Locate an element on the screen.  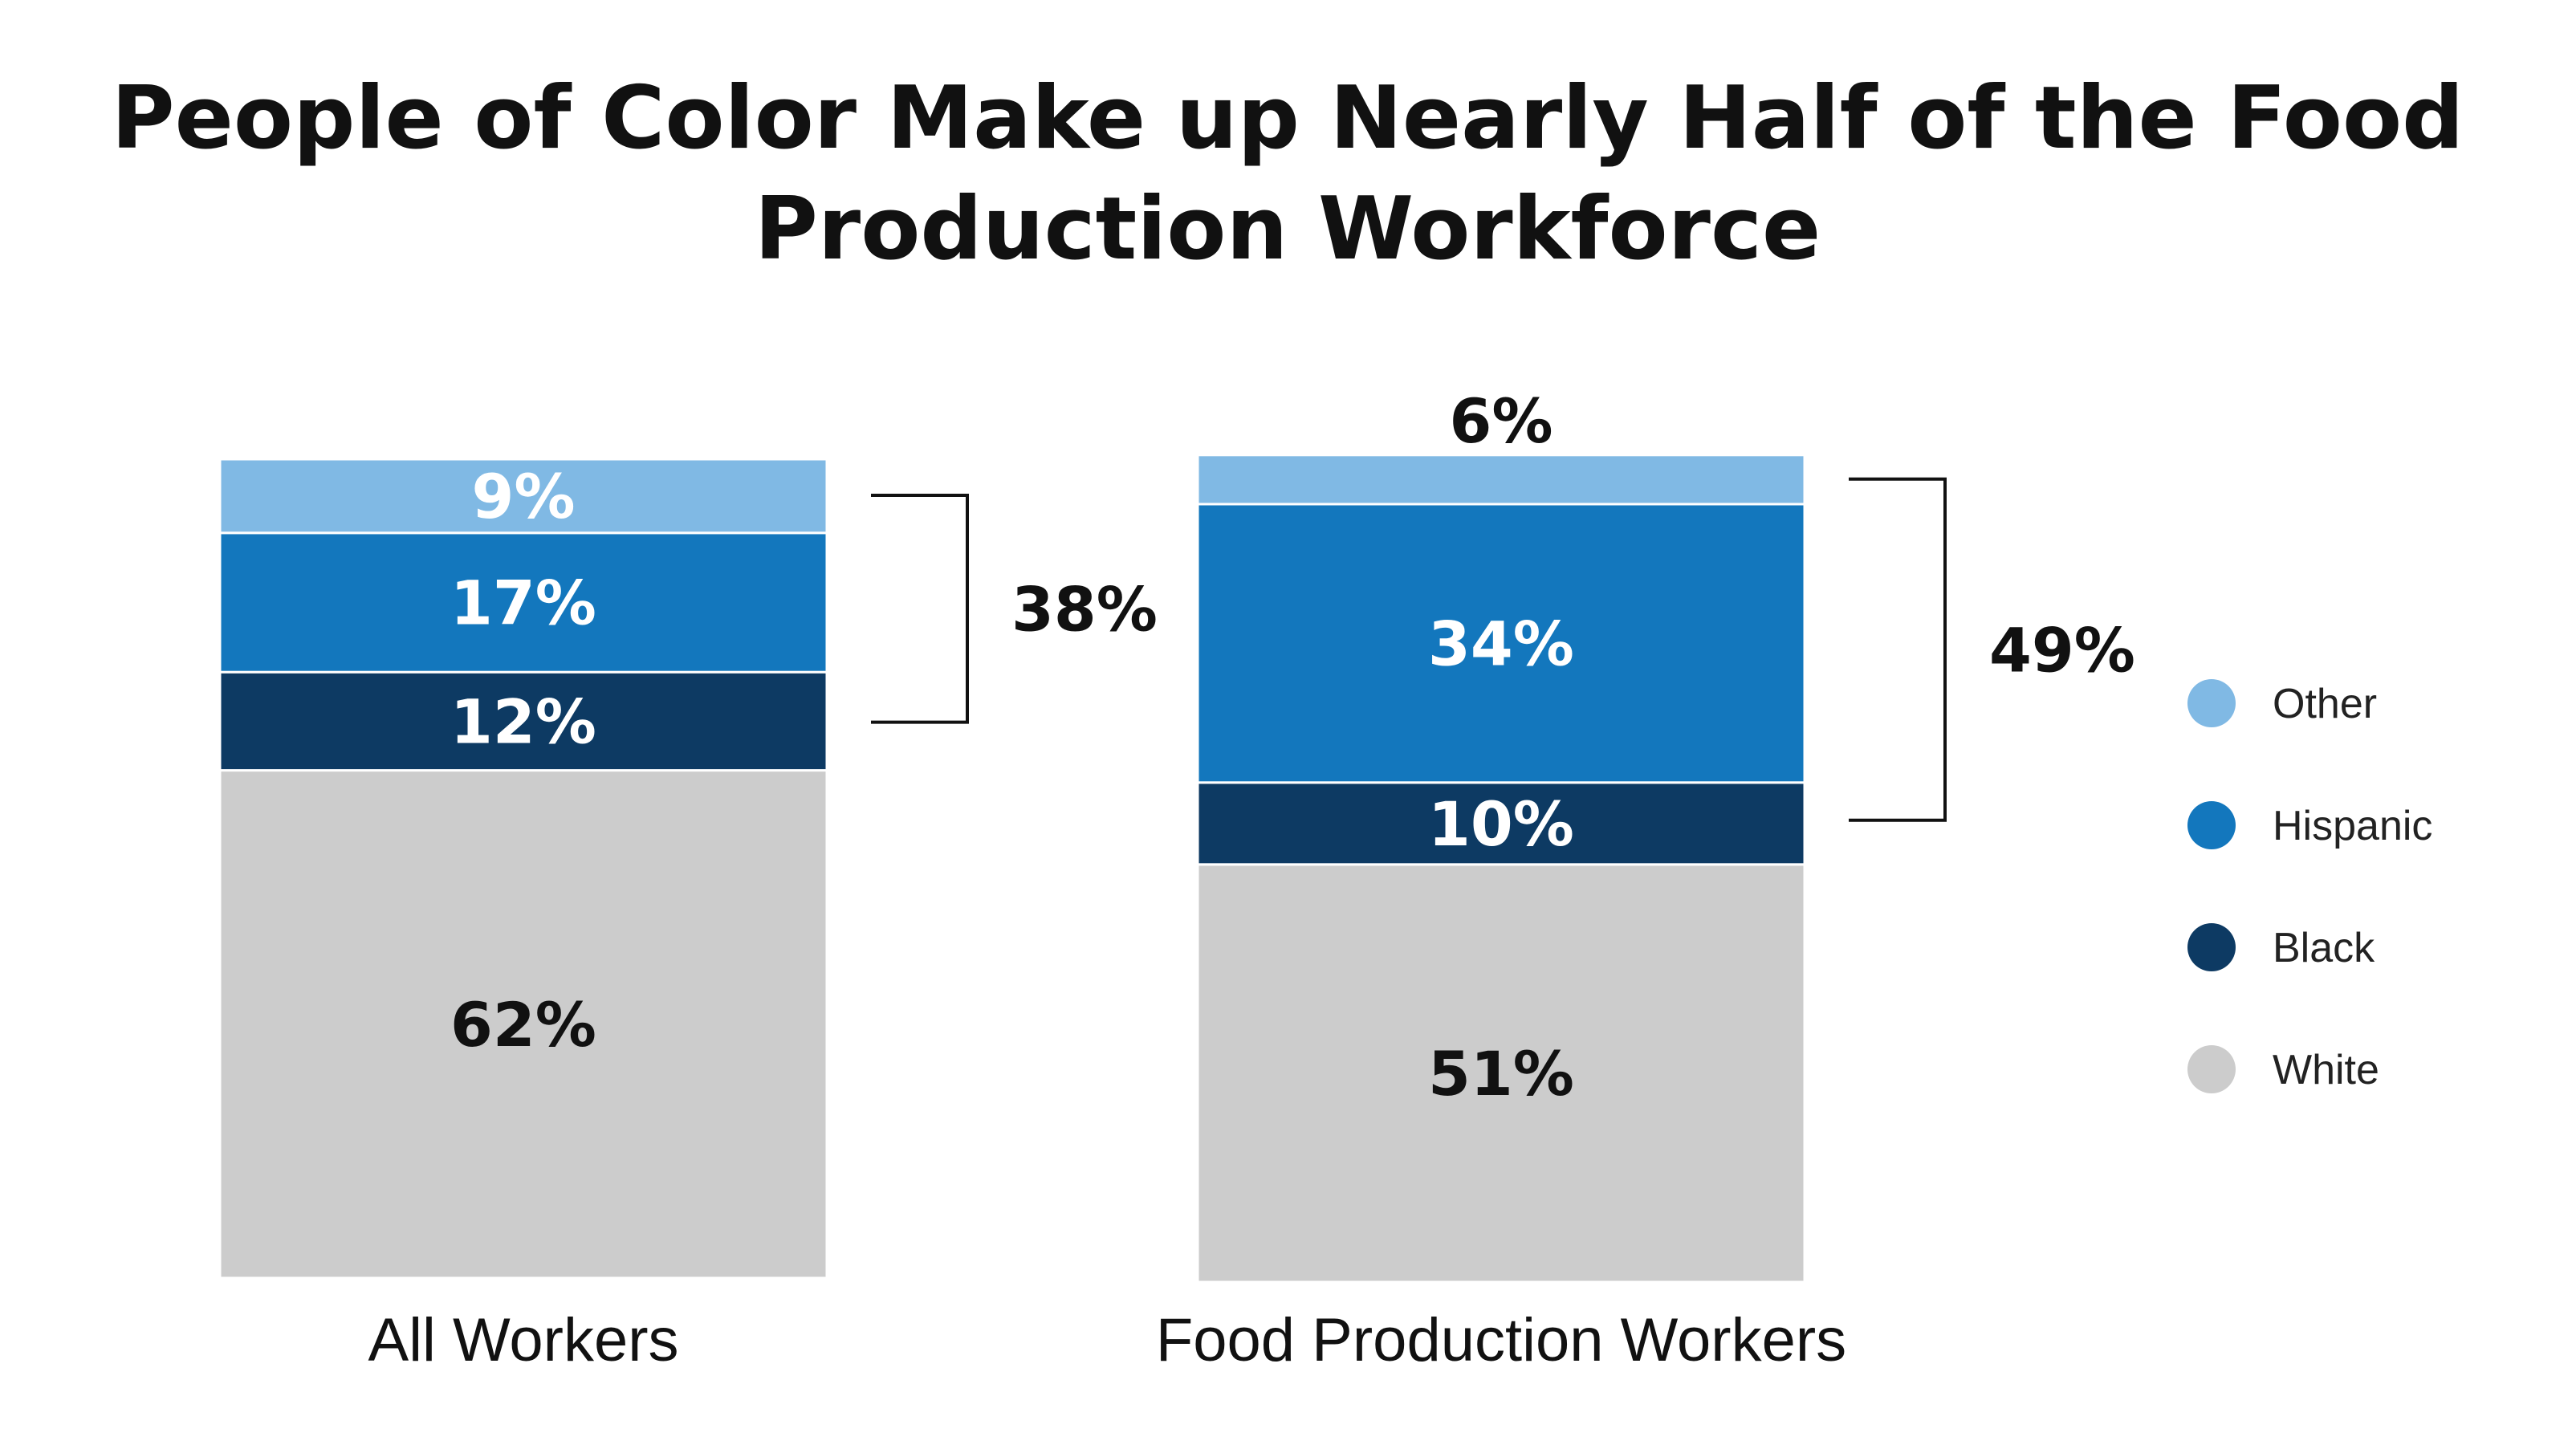
bar-segment-food-production-workers-white is located at coordinates (1501, 1073).